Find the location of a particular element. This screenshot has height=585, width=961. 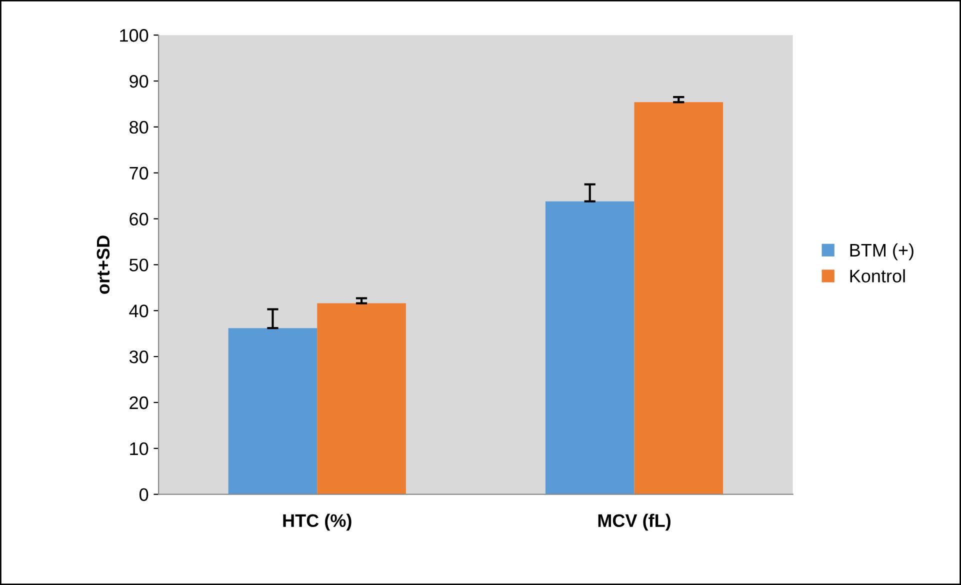

legend-label: BTM (+) is located at coordinates (882, 251).